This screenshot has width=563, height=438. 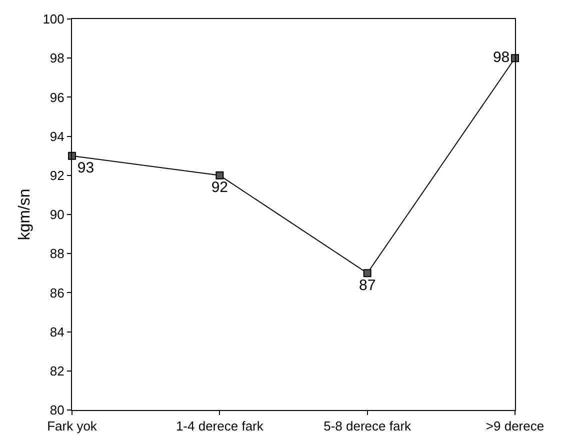 What do you see at coordinates (72, 426) in the screenshot?
I see `x-tick-label: Fark yok` at bounding box center [72, 426].